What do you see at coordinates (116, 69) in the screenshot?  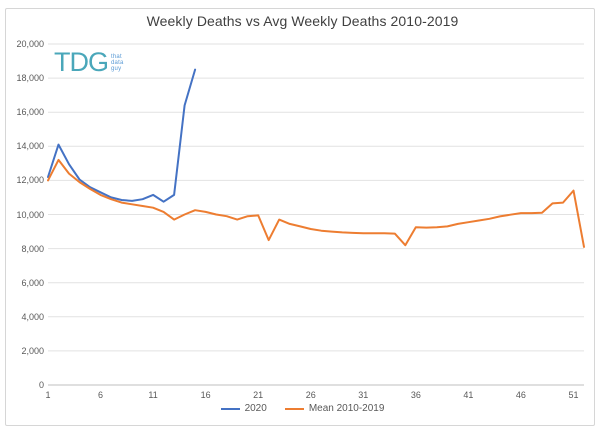 I see `tdg-logo-word-guy: guy` at bounding box center [116, 69].